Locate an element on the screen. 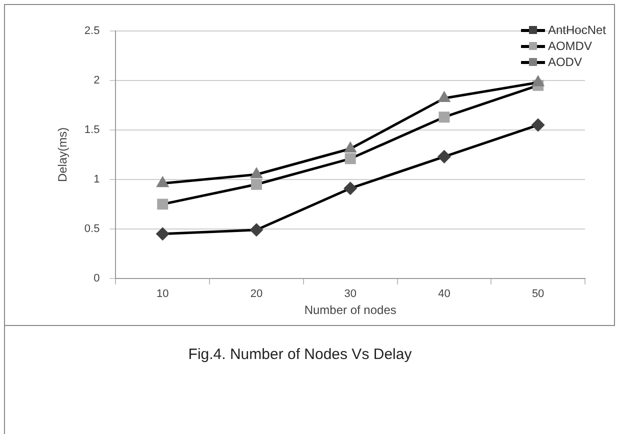 This screenshot has height=434, width=634. x-tick-label: 30 is located at coordinates (350, 294).